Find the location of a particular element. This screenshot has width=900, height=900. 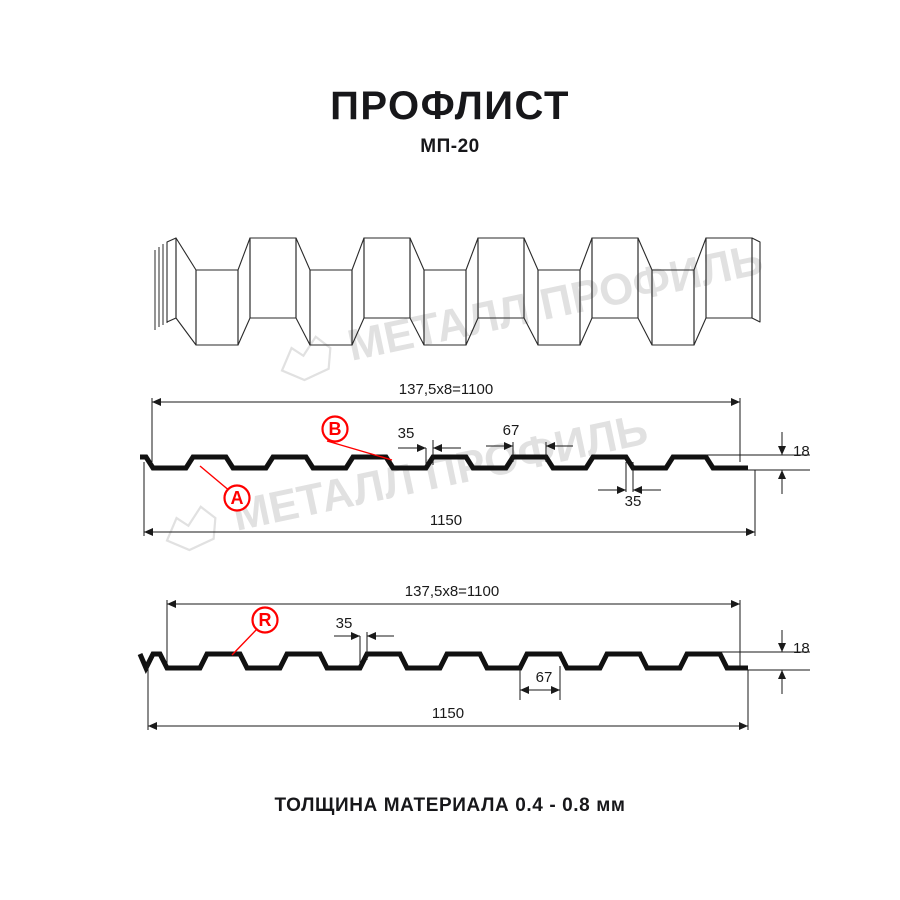

dimension-top-1100-r is located at coordinates (453, 633).